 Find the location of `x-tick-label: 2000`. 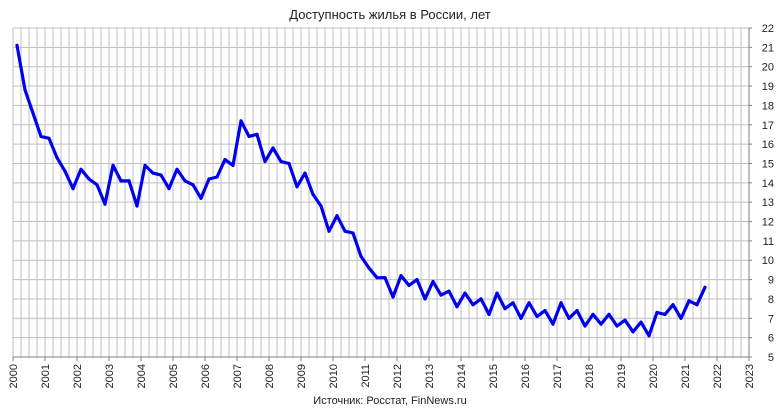

x-tick-label: 2000 is located at coordinates (14, 376).